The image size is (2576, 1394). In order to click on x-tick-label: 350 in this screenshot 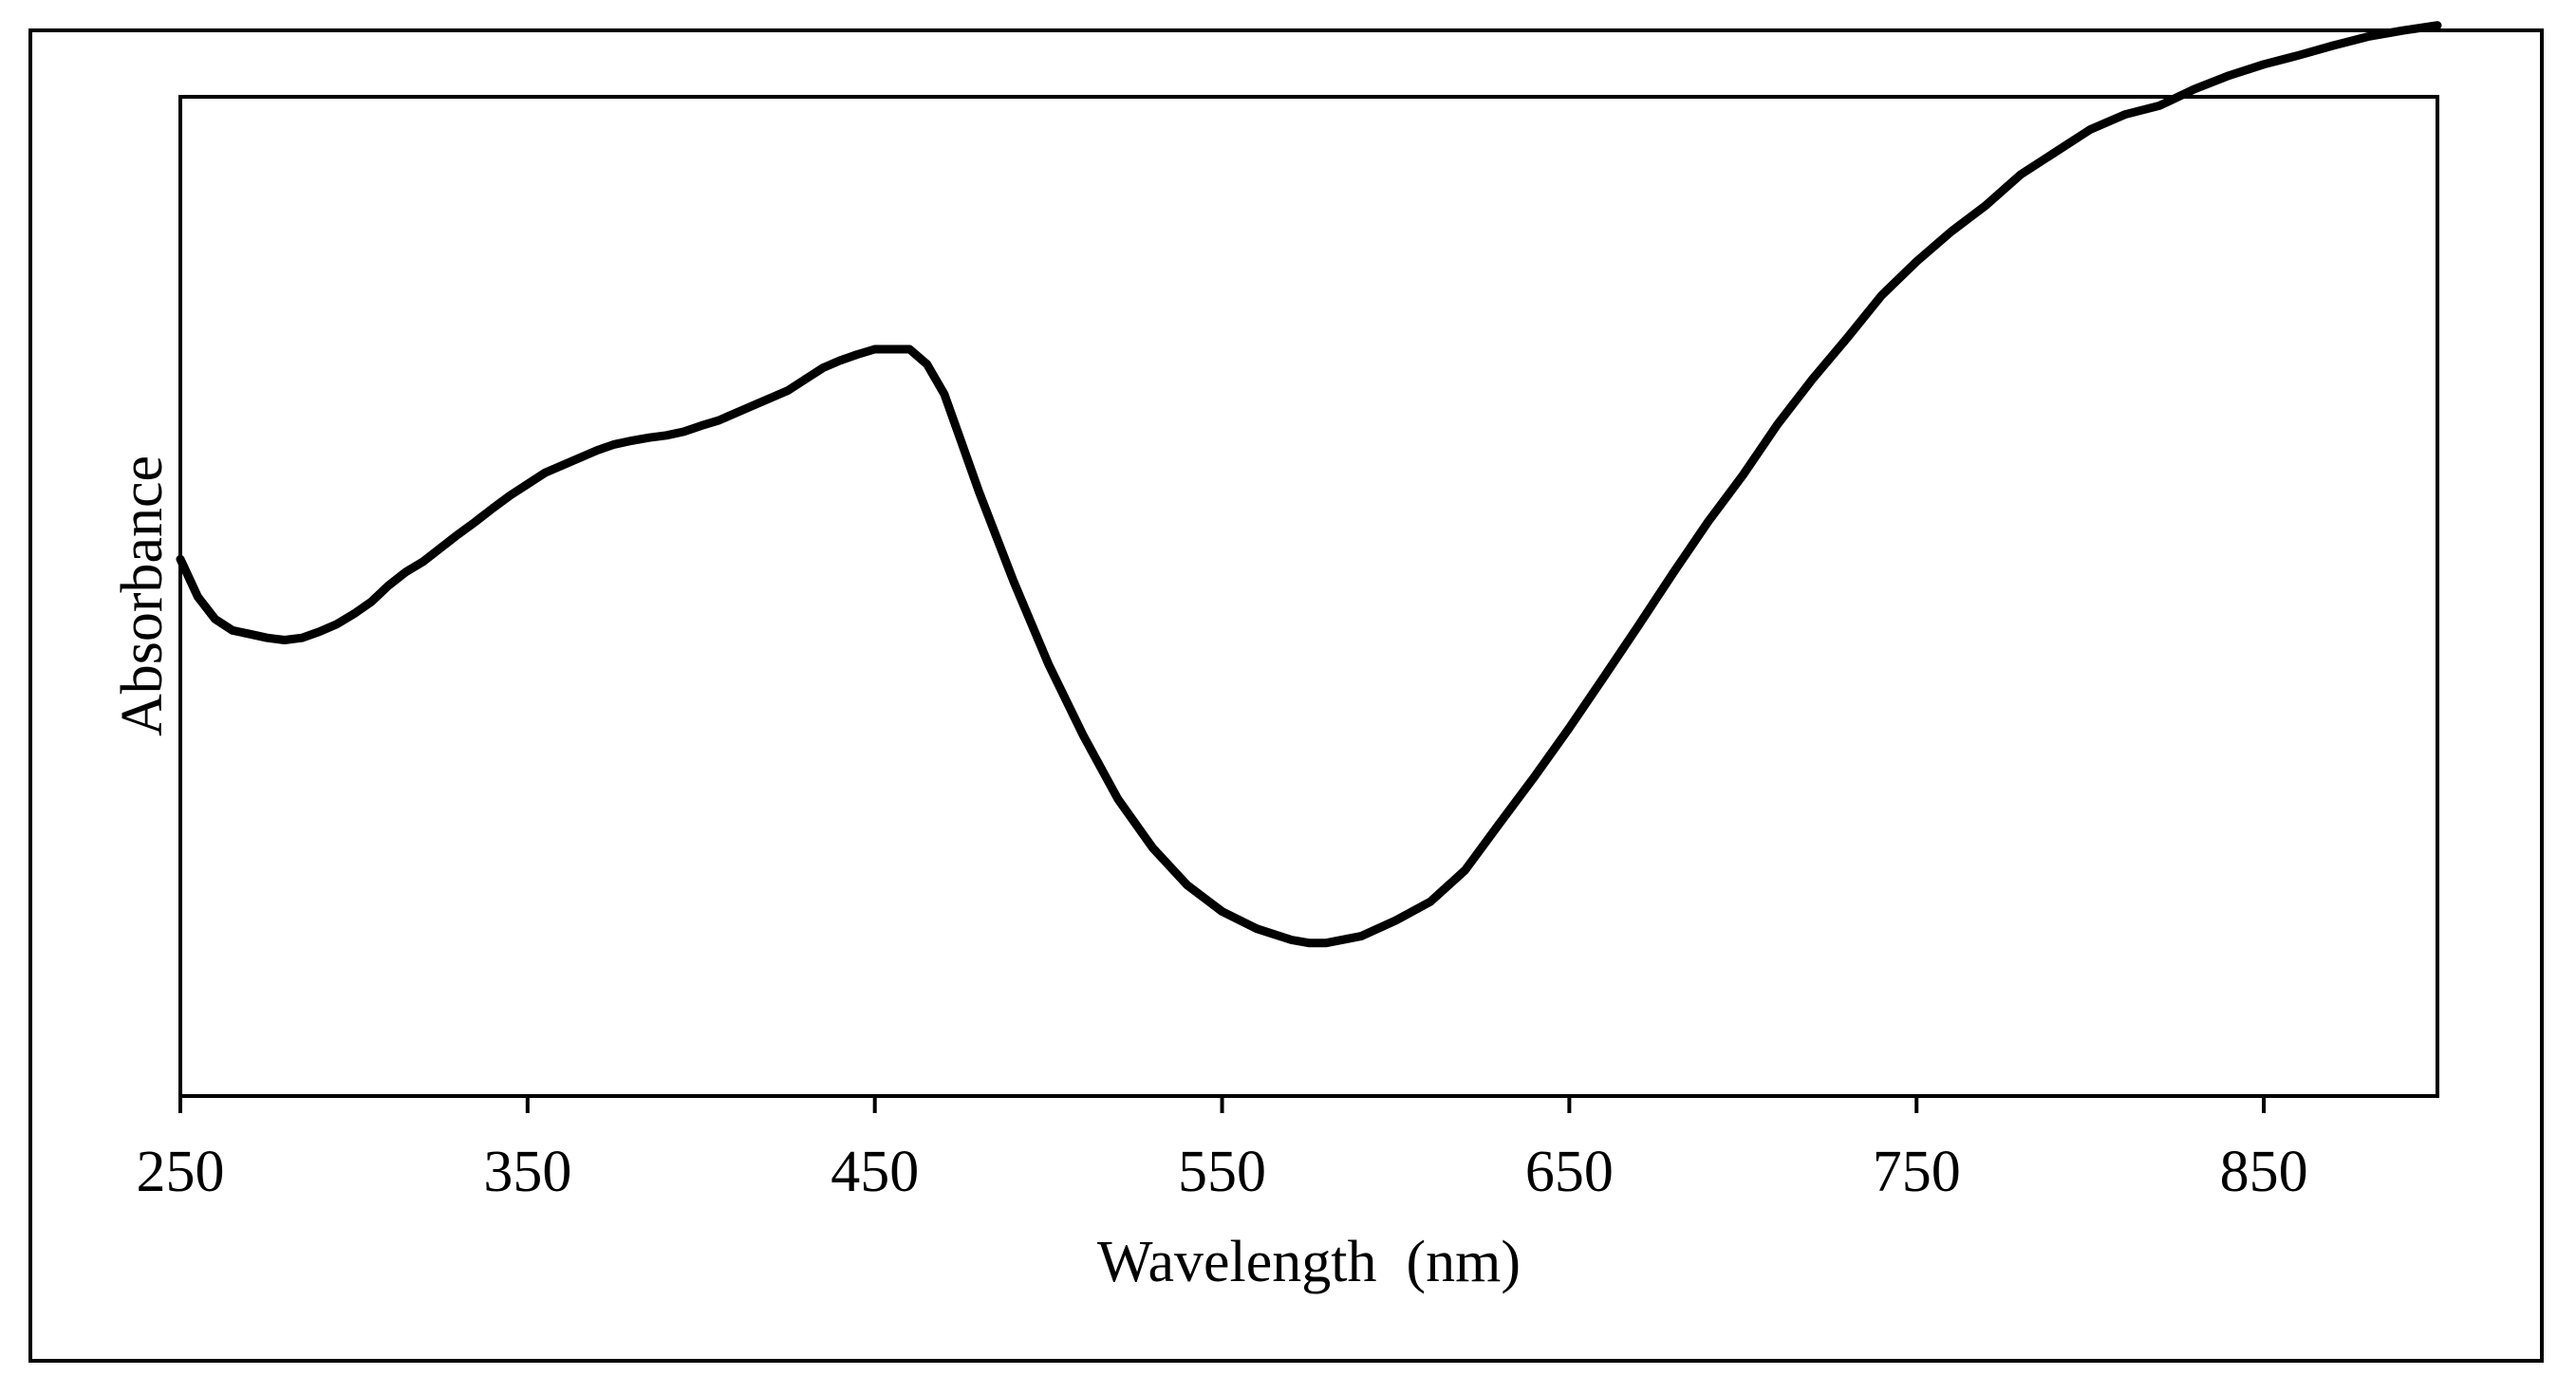, I will do `click(527, 1172)`.